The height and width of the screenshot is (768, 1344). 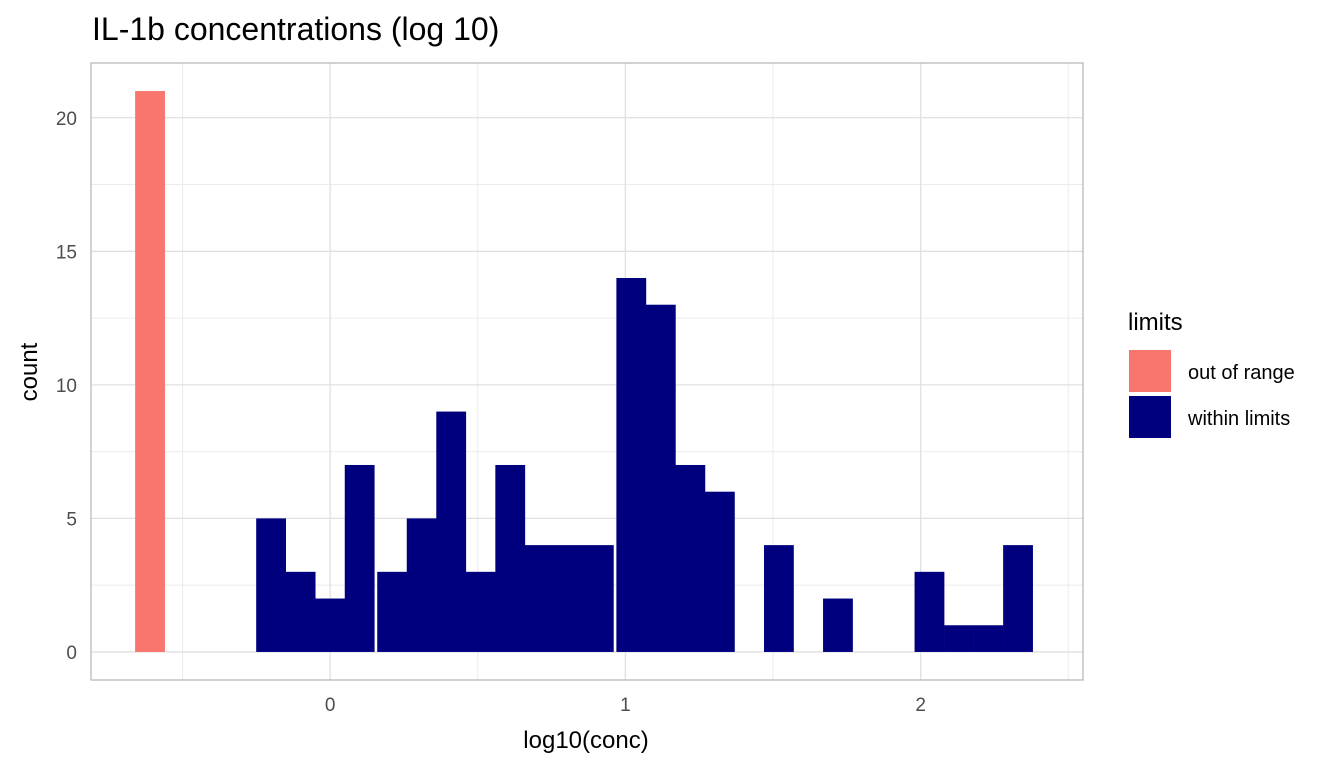 What do you see at coordinates (295, 29) in the screenshot?
I see `chart-title: IL-1b concentrations (log 10)` at bounding box center [295, 29].